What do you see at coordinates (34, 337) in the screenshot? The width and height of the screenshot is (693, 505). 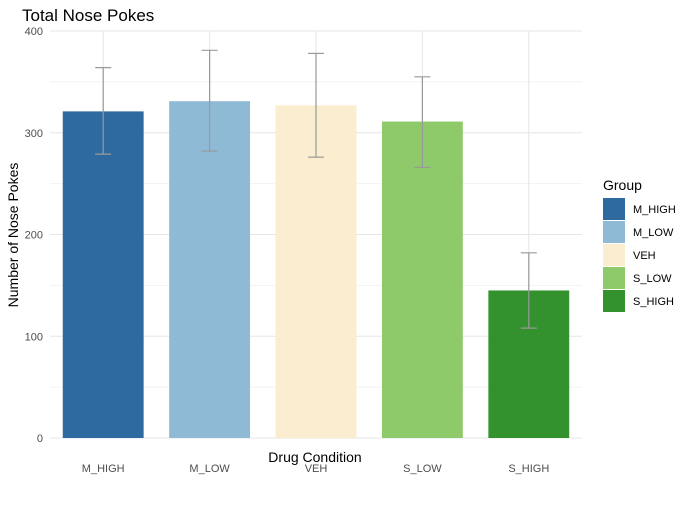 I see `y-tick-label: 100` at bounding box center [34, 337].